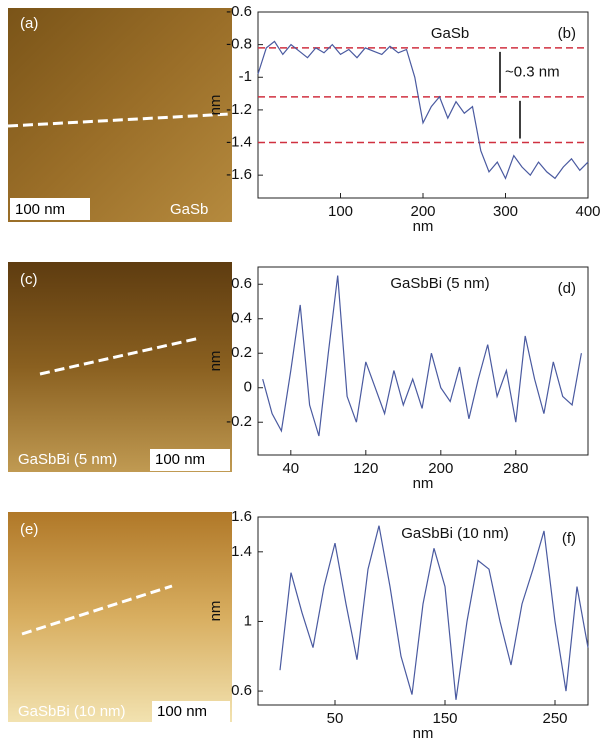  What do you see at coordinates (340, 211) in the screenshot?
I see `x-tick-label: 100` at bounding box center [340, 211].